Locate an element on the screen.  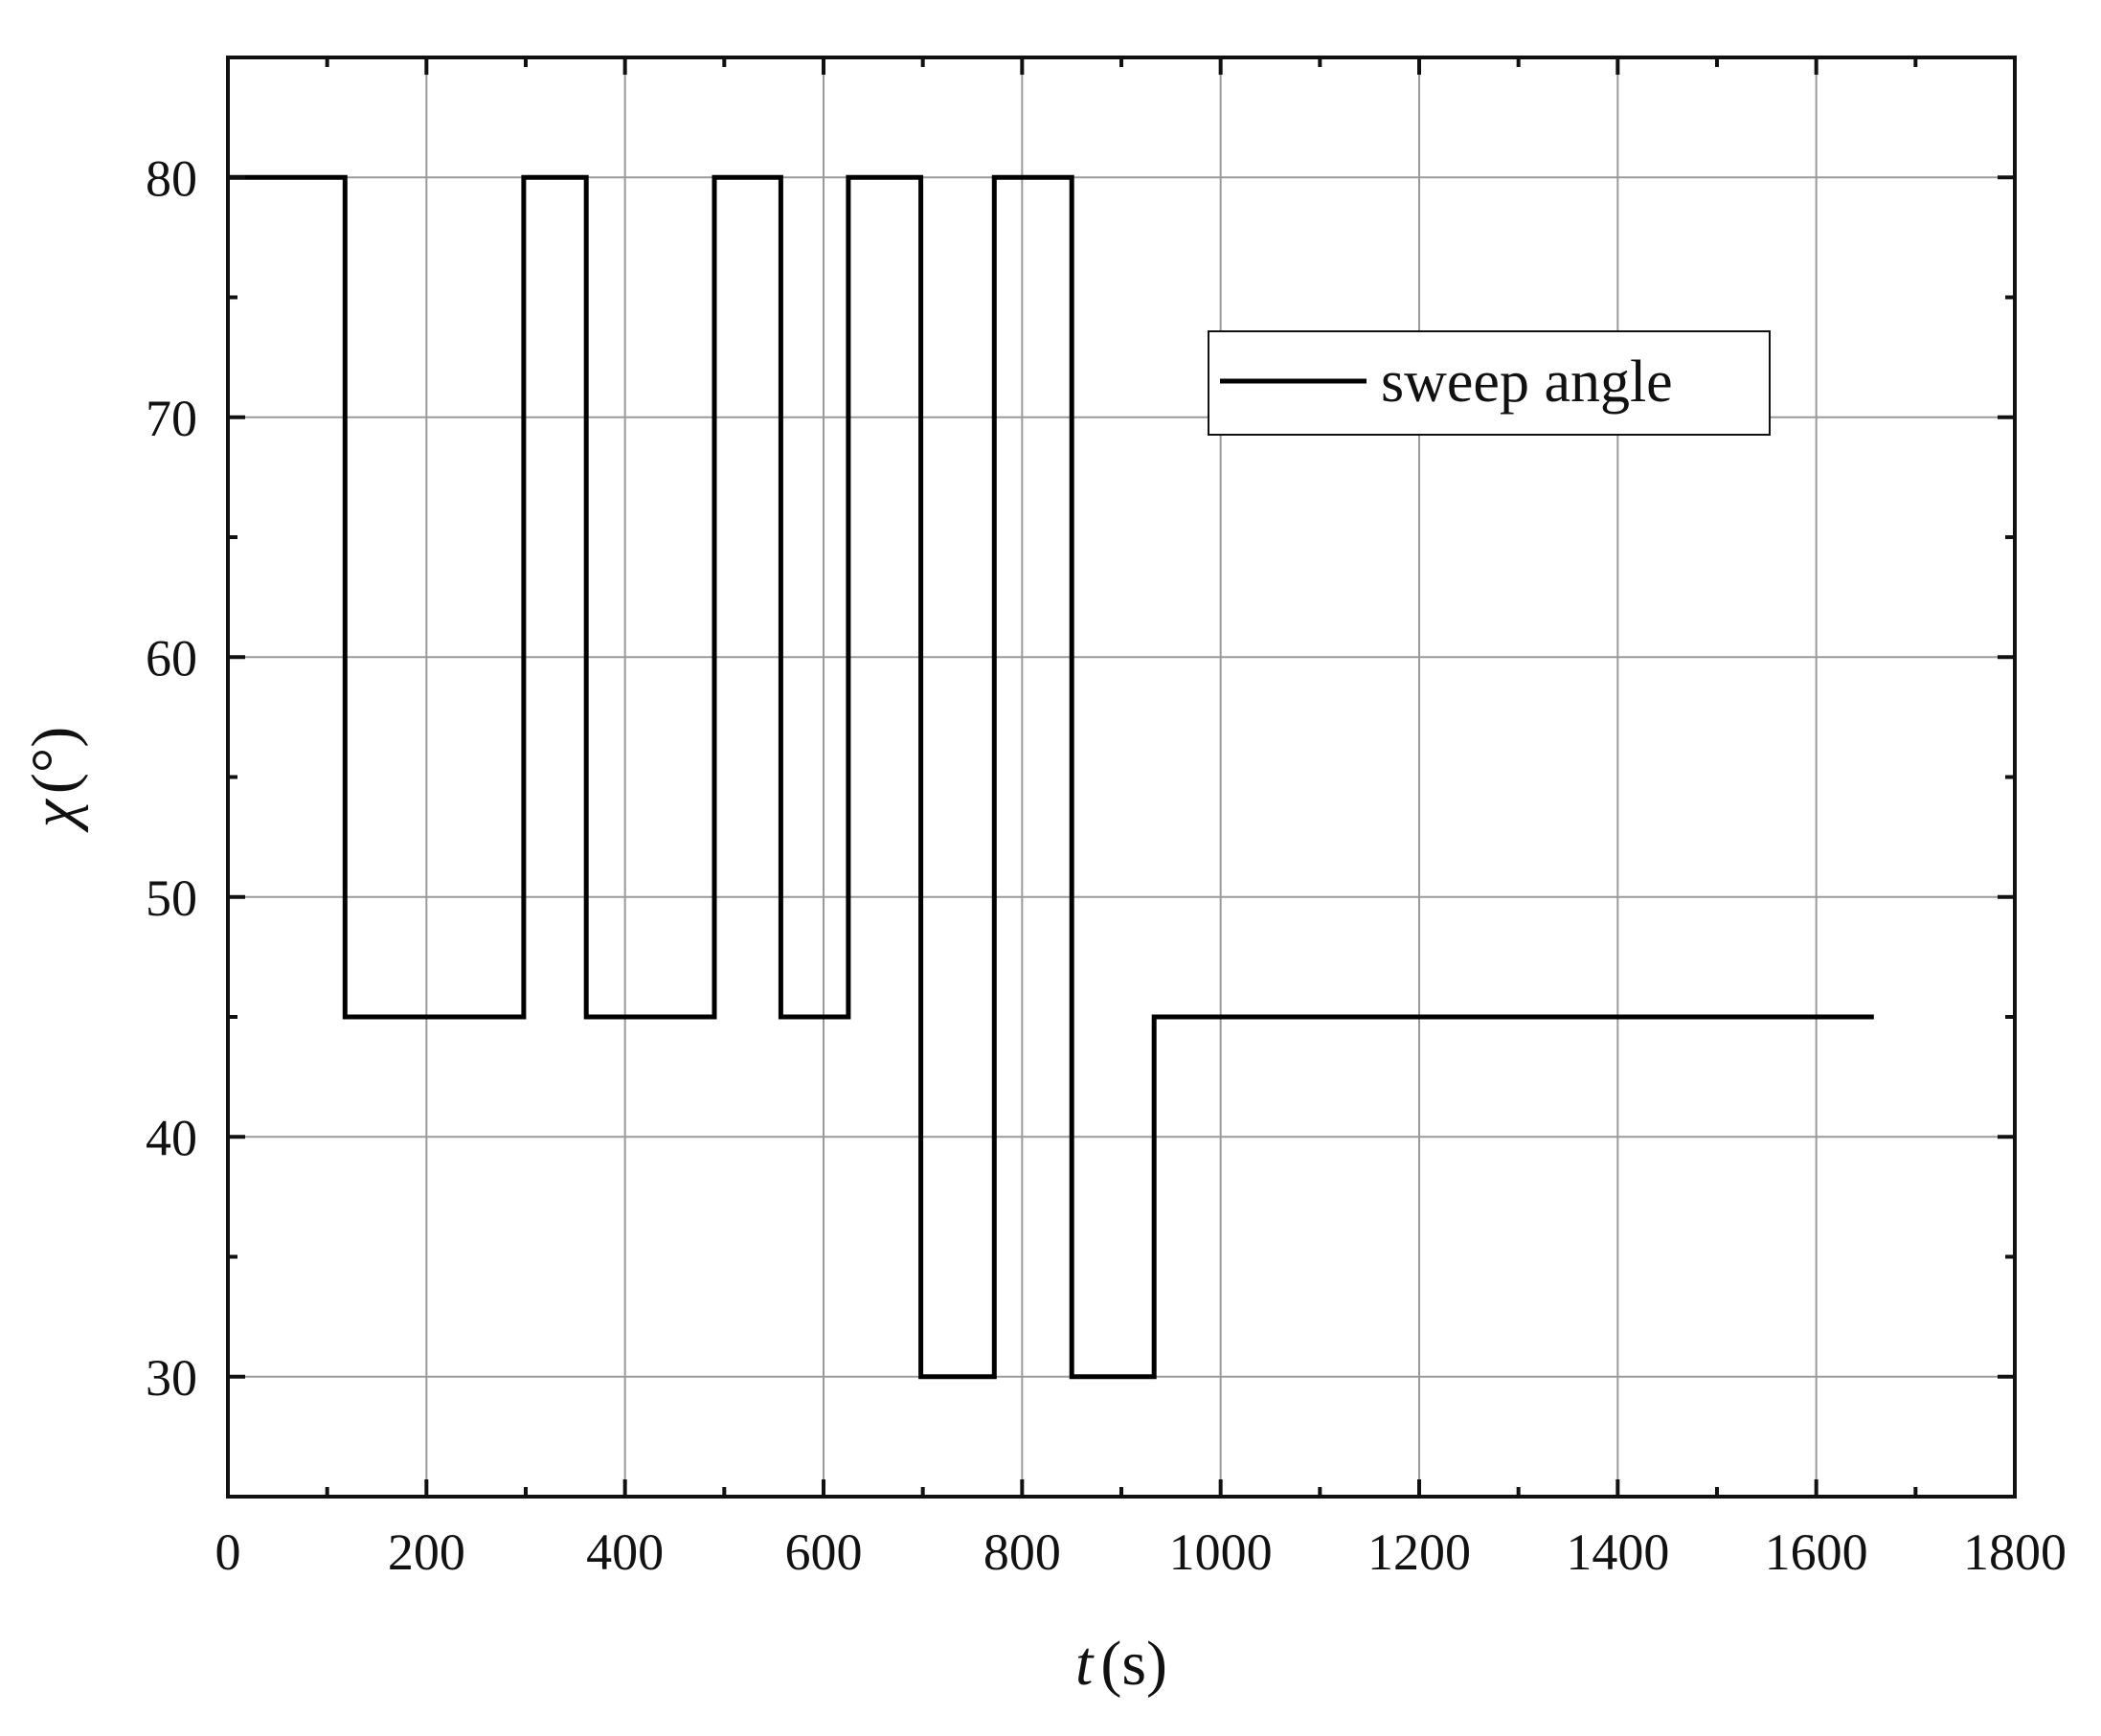
x-tick-label-1800: 1800 is located at coordinates (2015, 1552).